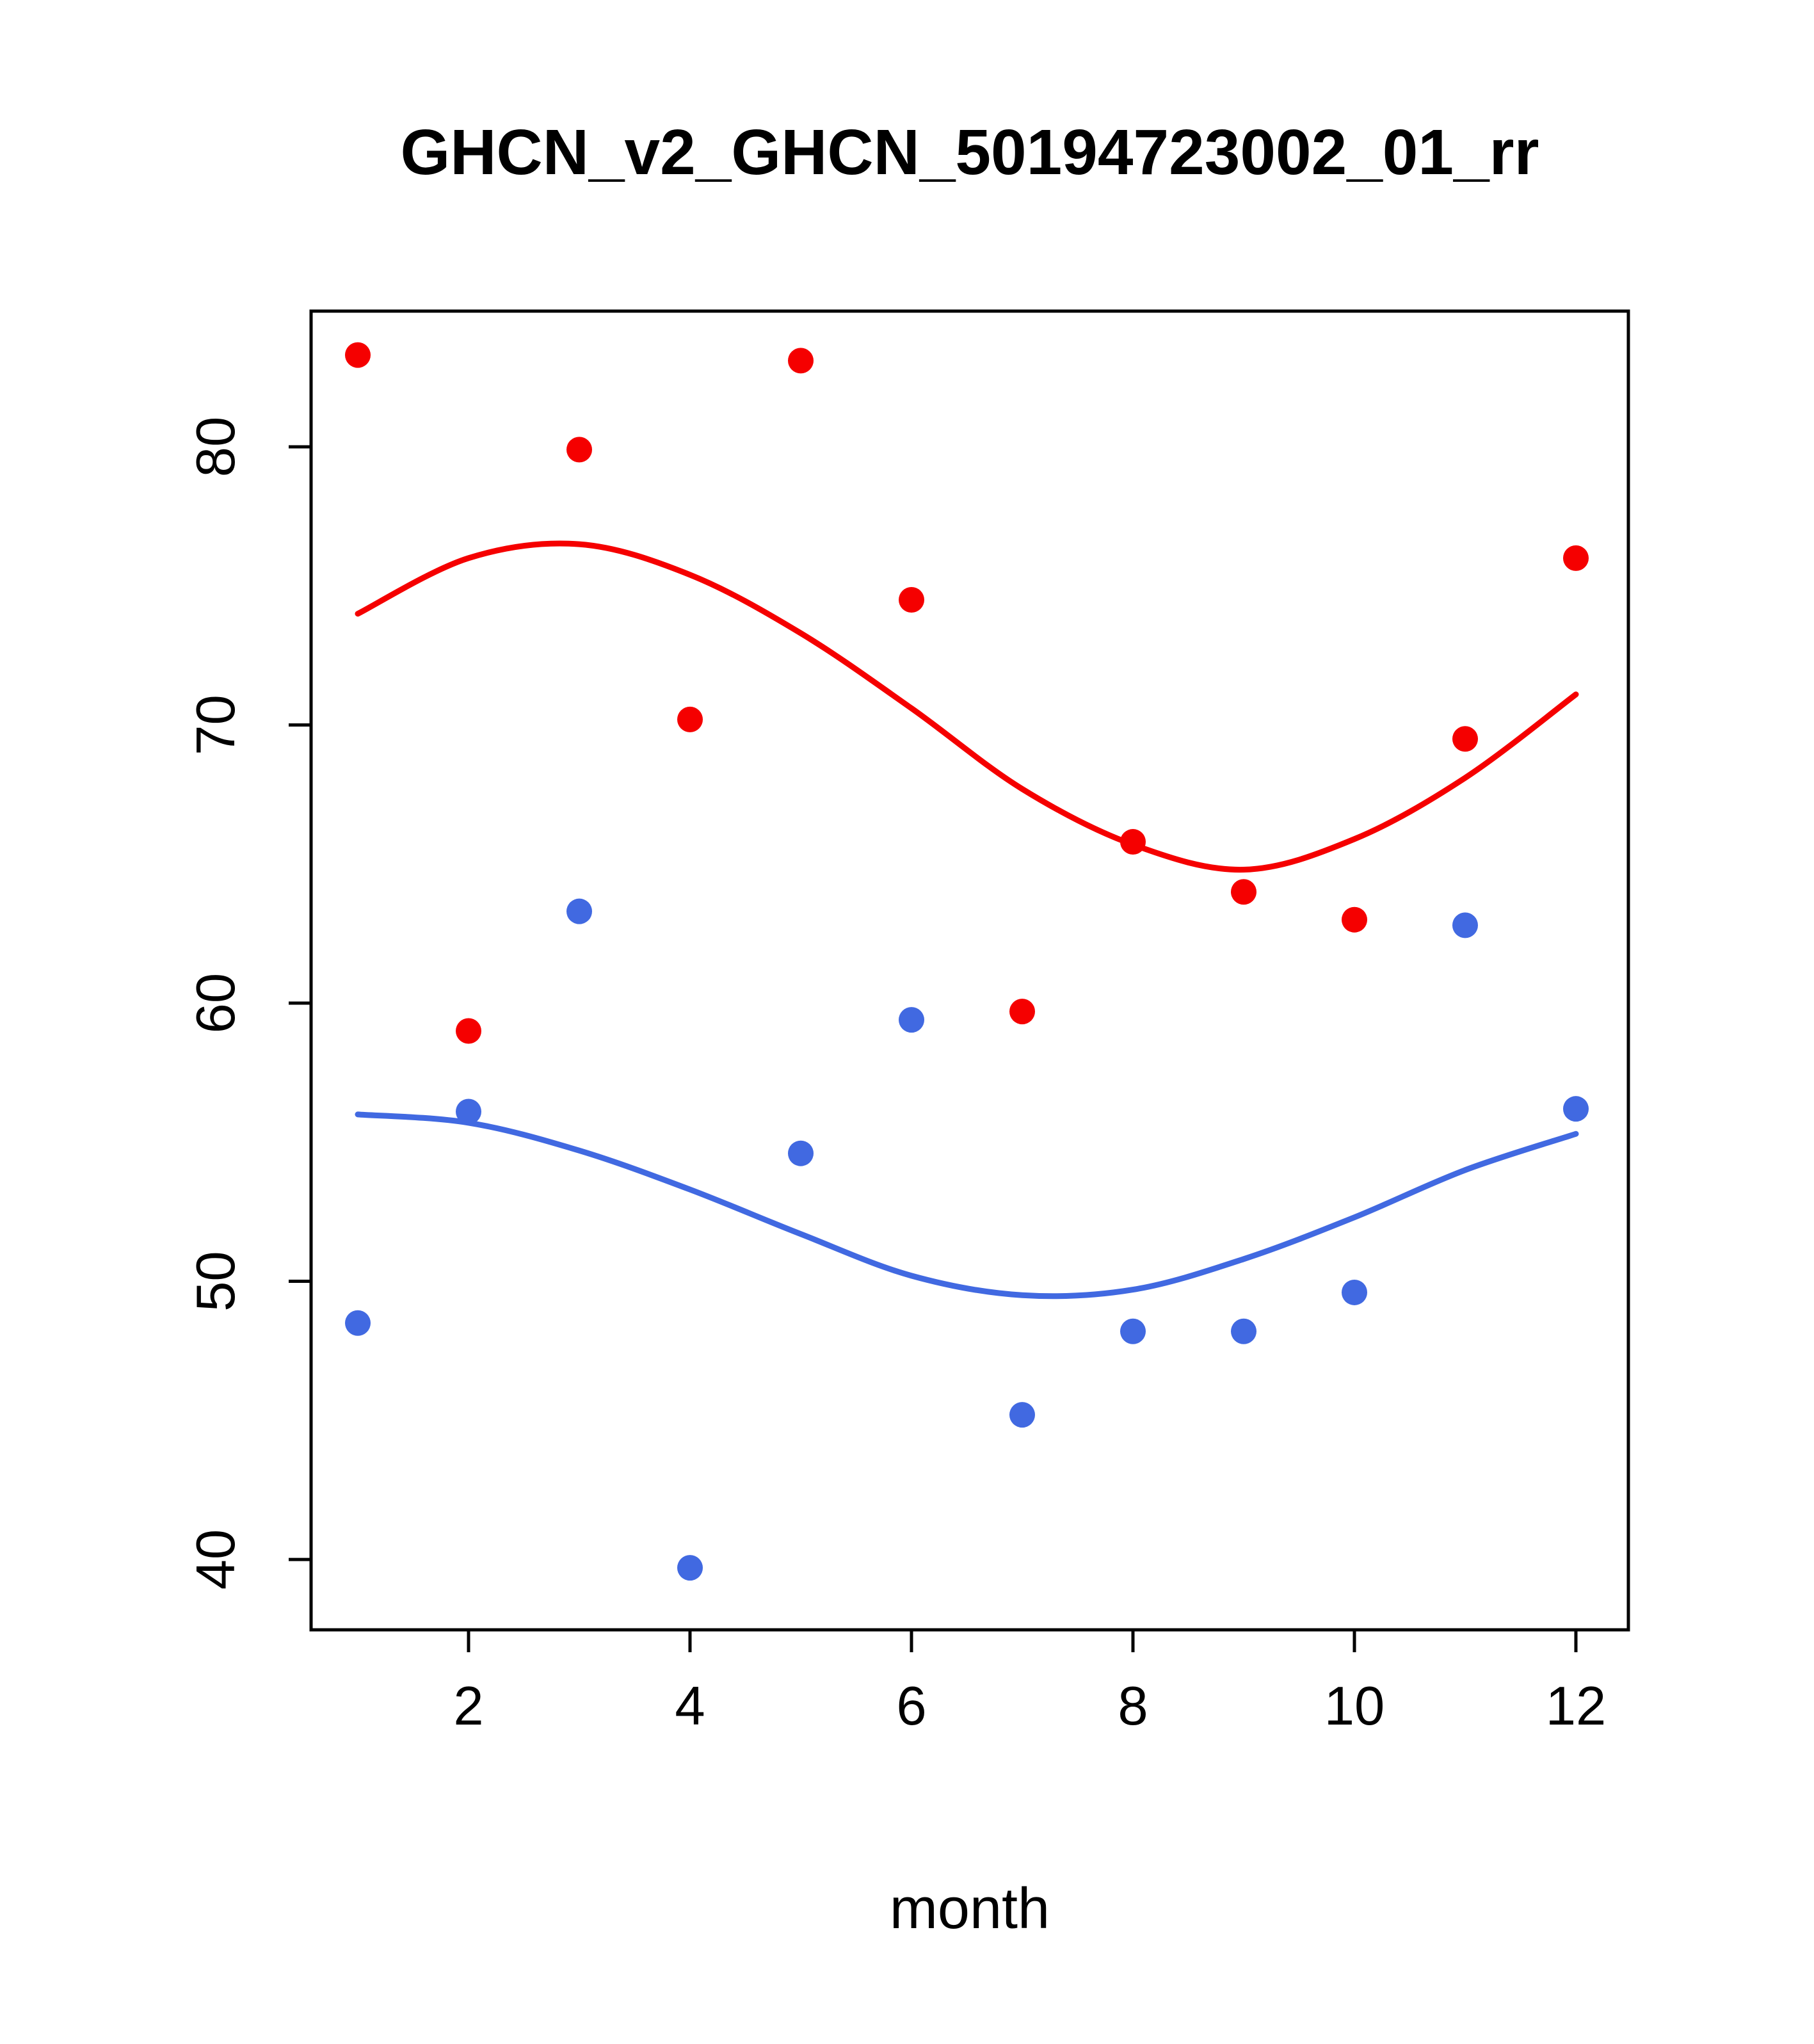 The height and width of the screenshot is (2044, 1814). I want to click on x-tick-label: 12, so click(1576, 1706).